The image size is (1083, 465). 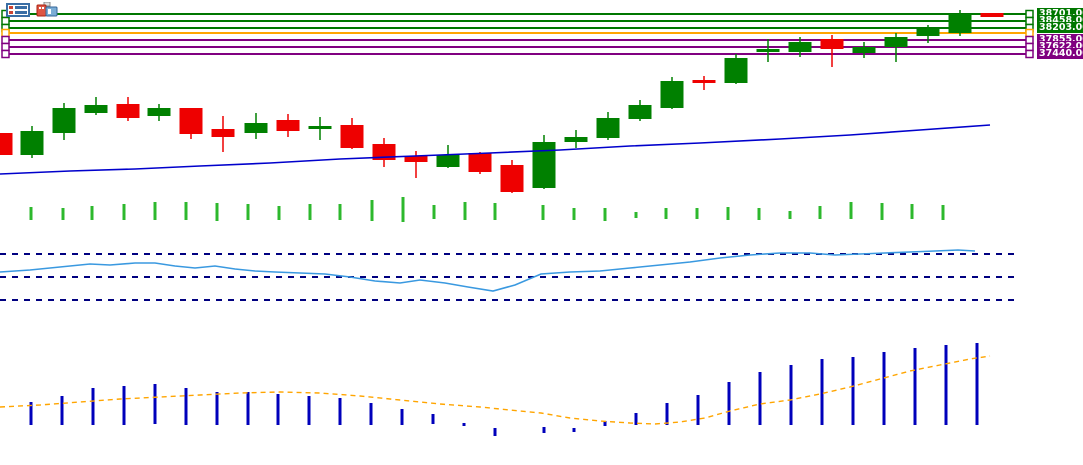 I want to click on level-price-label: 37440.00, so click(x=1060, y=53).